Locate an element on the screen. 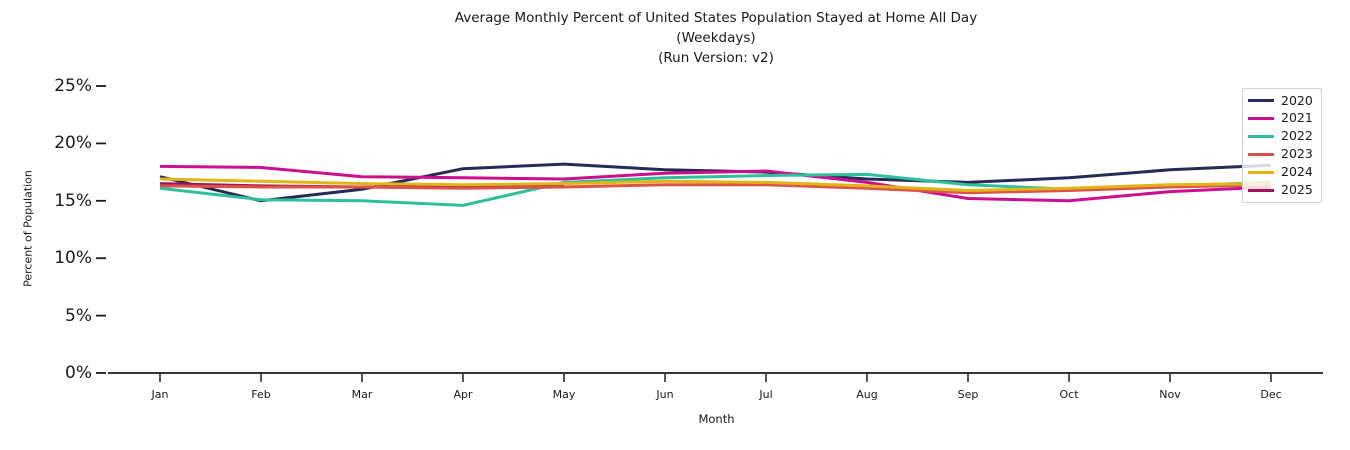 The width and height of the screenshot is (1350, 450). legend-swatch-2022 is located at coordinates (1261, 137).